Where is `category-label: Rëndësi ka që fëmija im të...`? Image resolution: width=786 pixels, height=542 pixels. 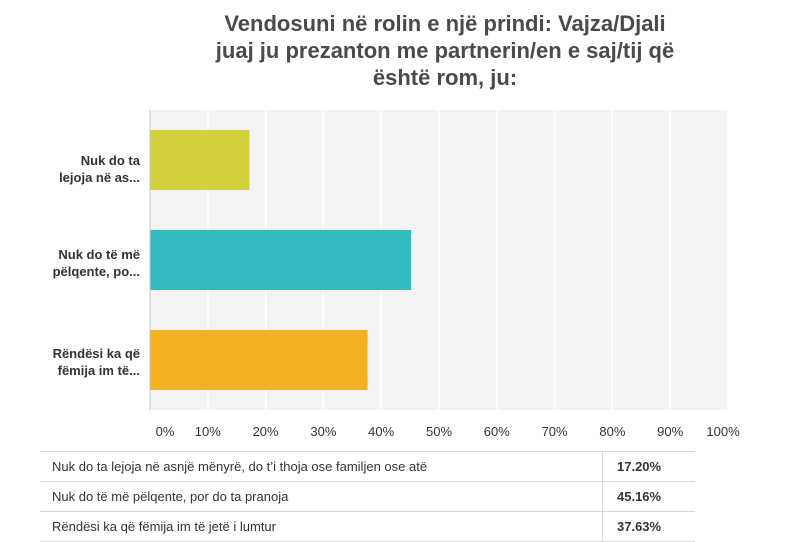 category-label: Rëndësi ka që fëmija im të... is located at coordinates (80, 362).